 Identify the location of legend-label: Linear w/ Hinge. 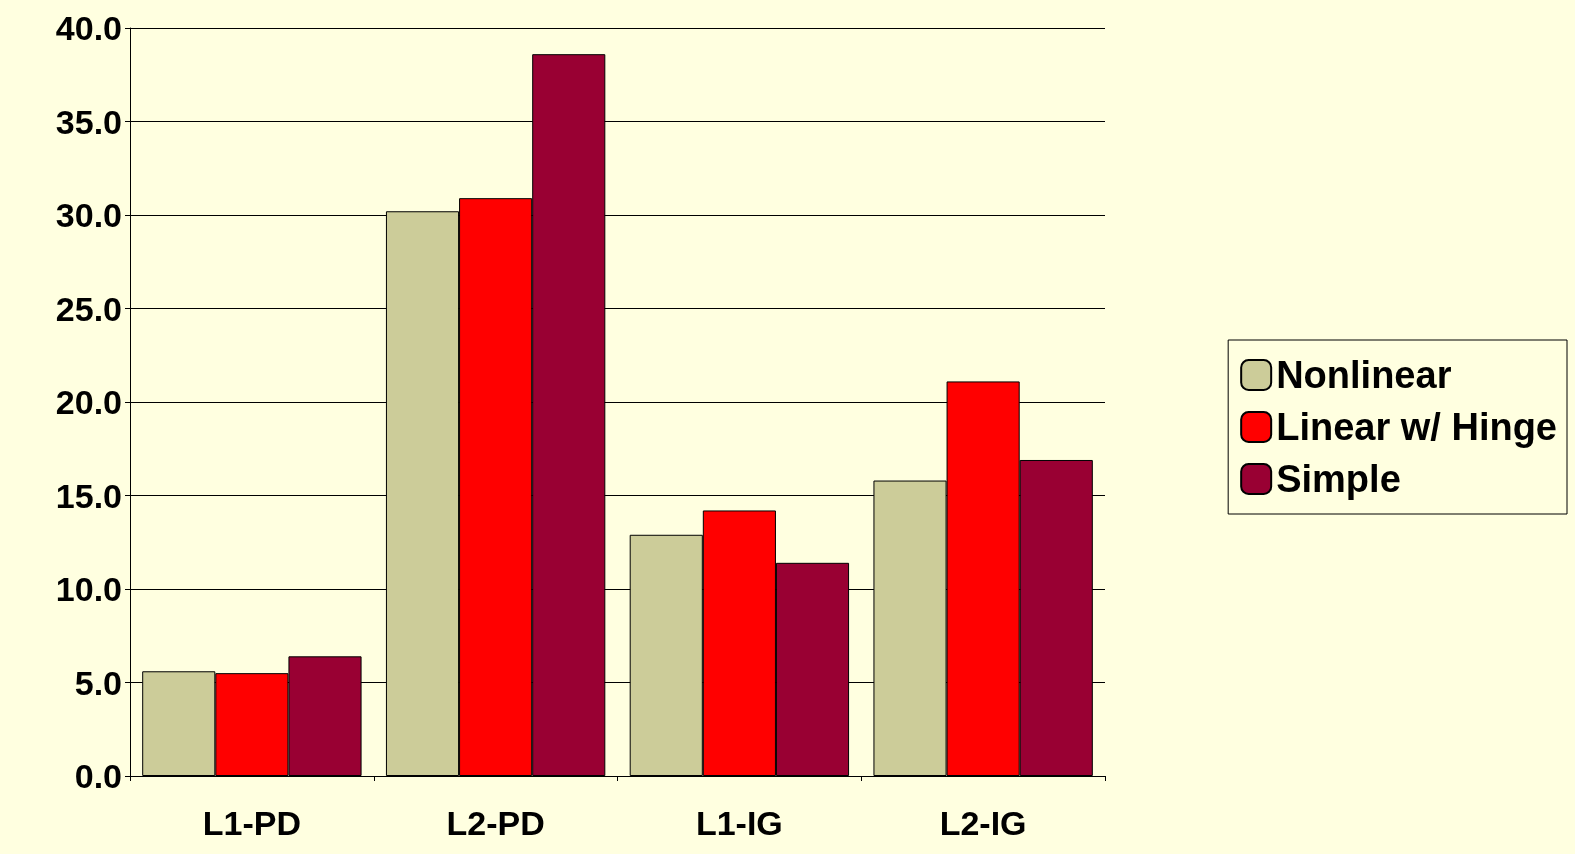
(1416, 427).